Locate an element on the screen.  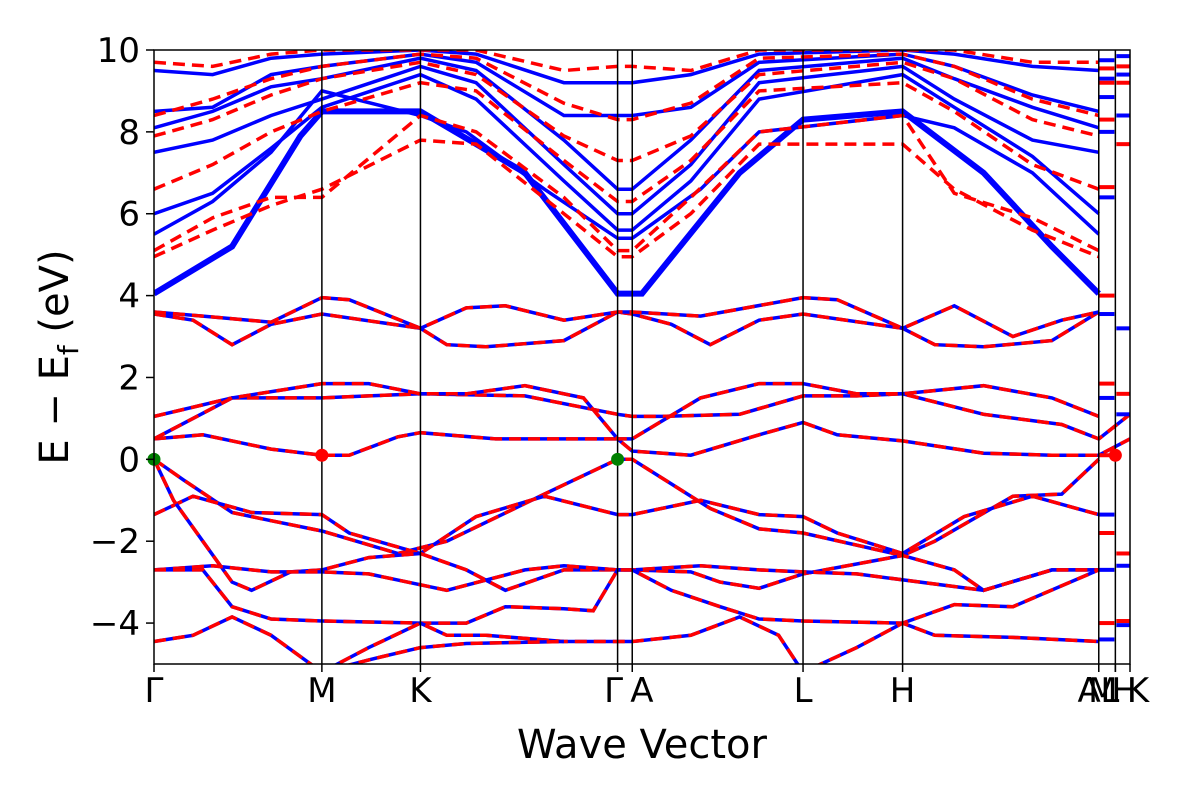
x-axis-label: Wave Vector is located at coordinates (642, 745).